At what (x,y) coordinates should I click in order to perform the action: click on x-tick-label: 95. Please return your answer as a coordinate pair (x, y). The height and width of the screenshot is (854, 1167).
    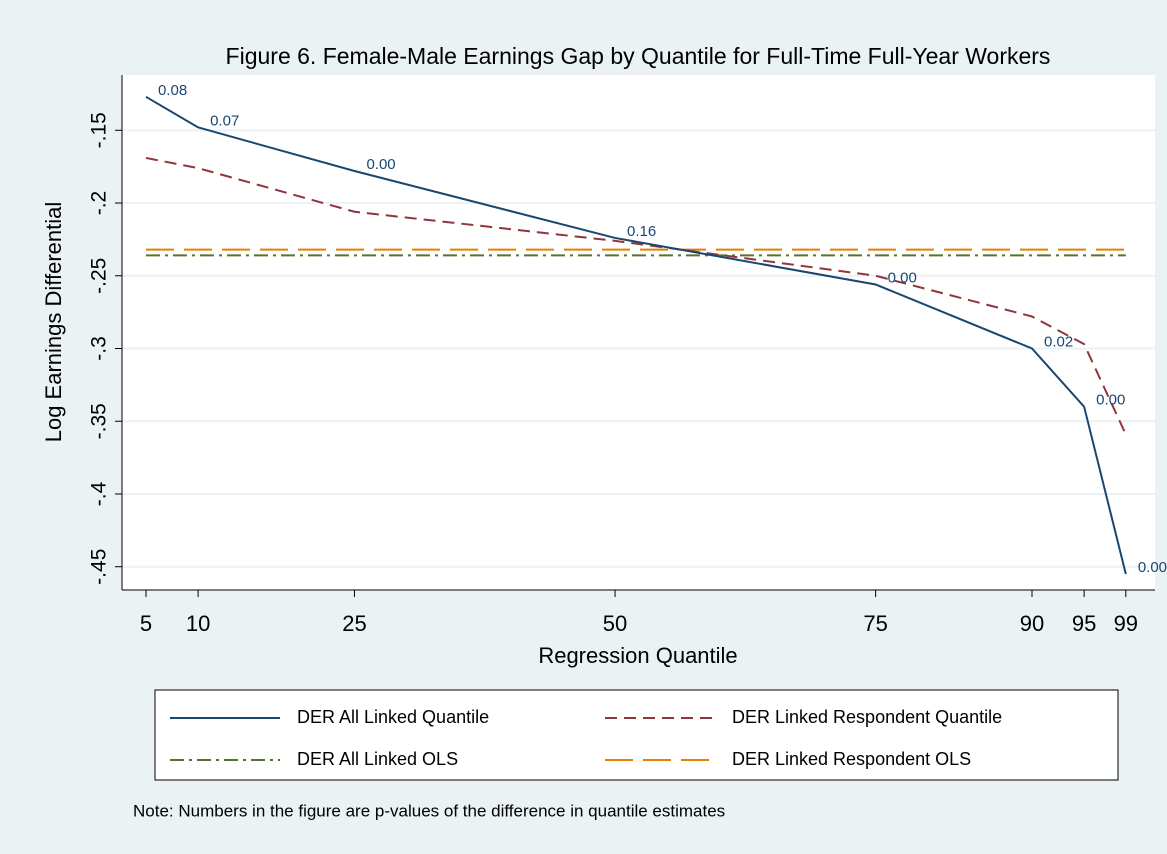
    Looking at the image, I should click on (1084, 623).